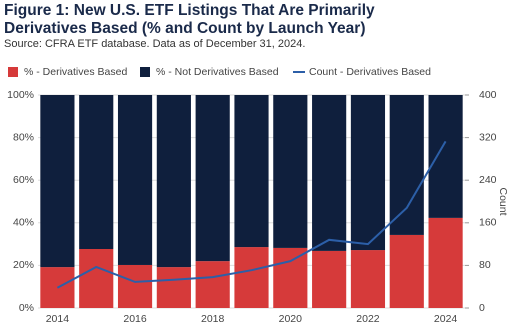 The height and width of the screenshot is (326, 512). Describe the element at coordinates (75, 72) in the screenshot. I see `legend-label: % - Derivatives Based` at that location.